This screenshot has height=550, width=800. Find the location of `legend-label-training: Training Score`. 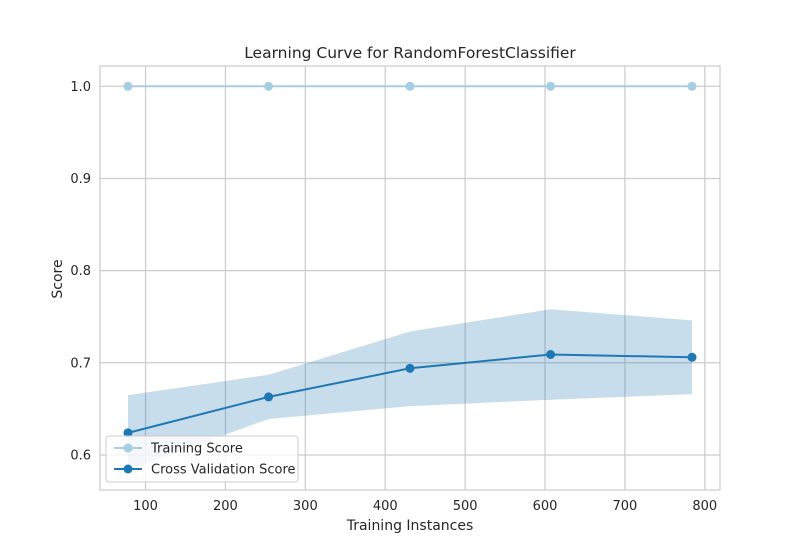

legend-label-training: Training Score is located at coordinates (196, 449).